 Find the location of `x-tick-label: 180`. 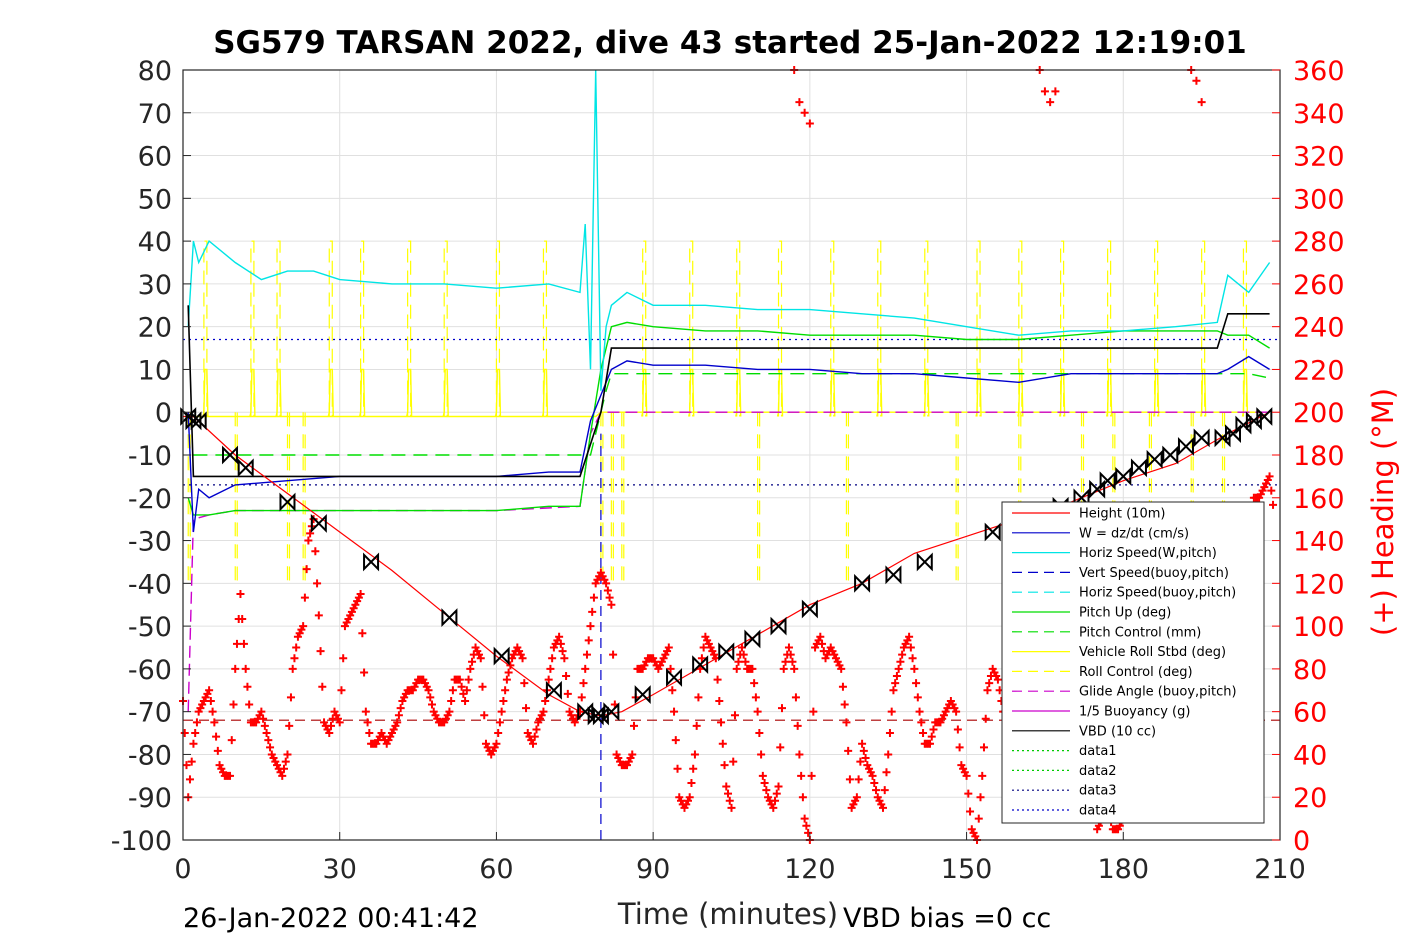

x-tick-label: 180 is located at coordinates (1124, 869).